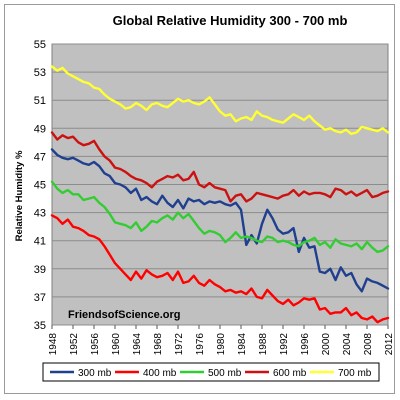  I want to click on x-tick-label: 1984, so click(242, 344).